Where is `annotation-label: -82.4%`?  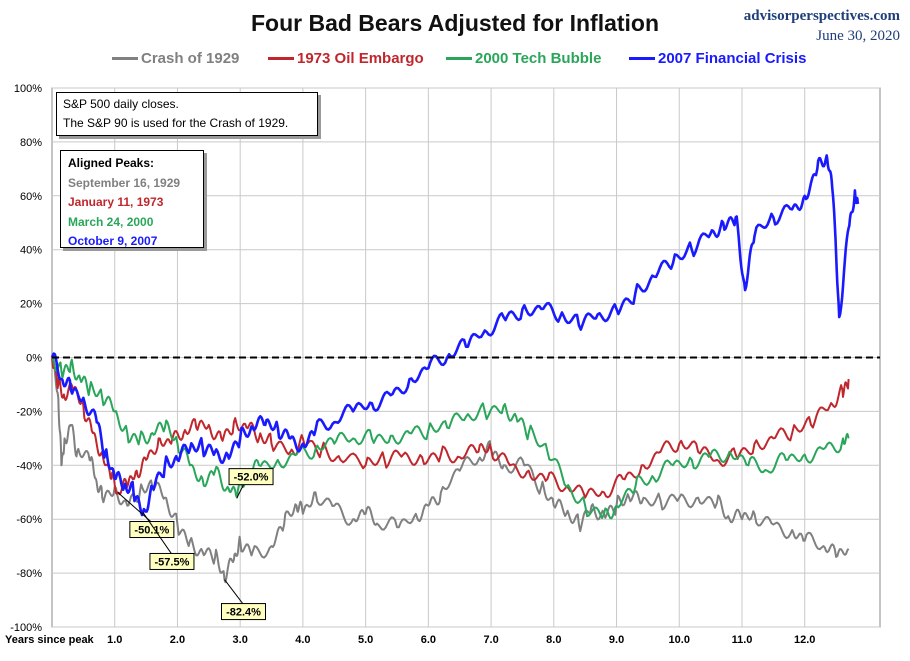
annotation-label: -82.4% is located at coordinates (243, 613).